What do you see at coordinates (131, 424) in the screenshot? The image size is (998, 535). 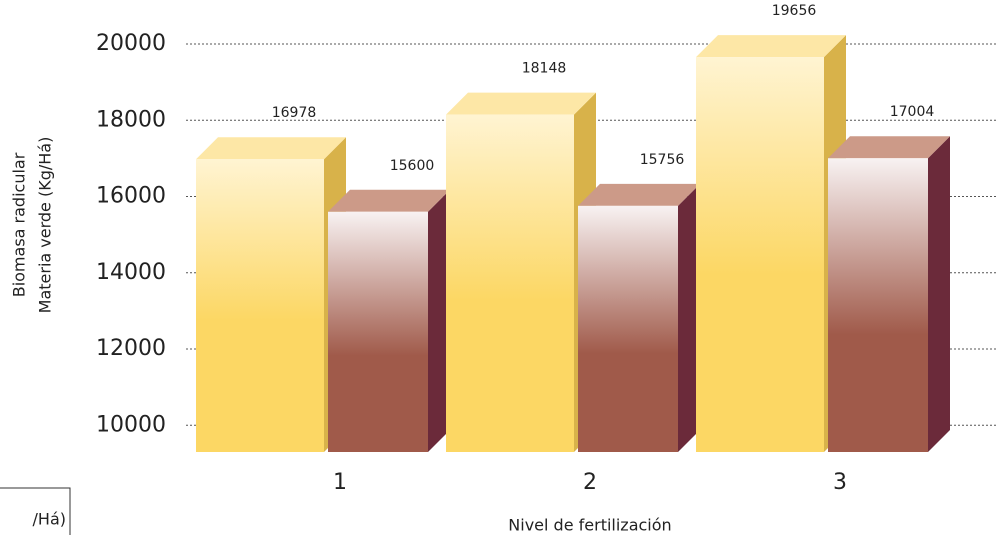 I see `y-tick-label: 10000` at bounding box center [131, 424].